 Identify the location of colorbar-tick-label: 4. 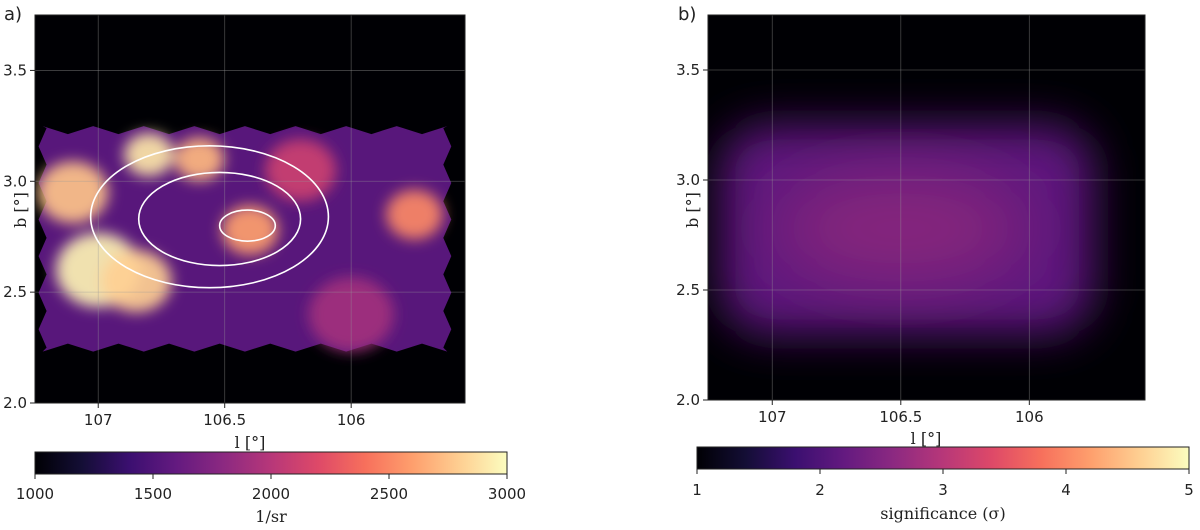
(1066, 490).